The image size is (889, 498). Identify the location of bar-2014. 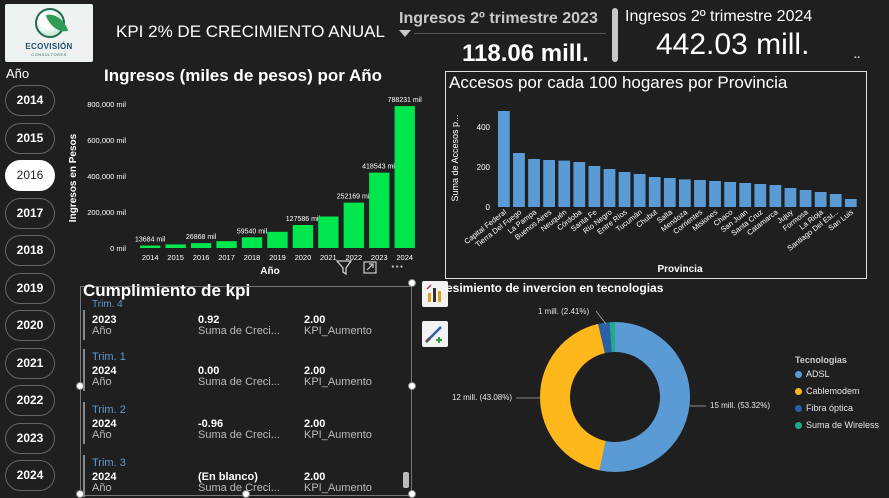
(150, 246).